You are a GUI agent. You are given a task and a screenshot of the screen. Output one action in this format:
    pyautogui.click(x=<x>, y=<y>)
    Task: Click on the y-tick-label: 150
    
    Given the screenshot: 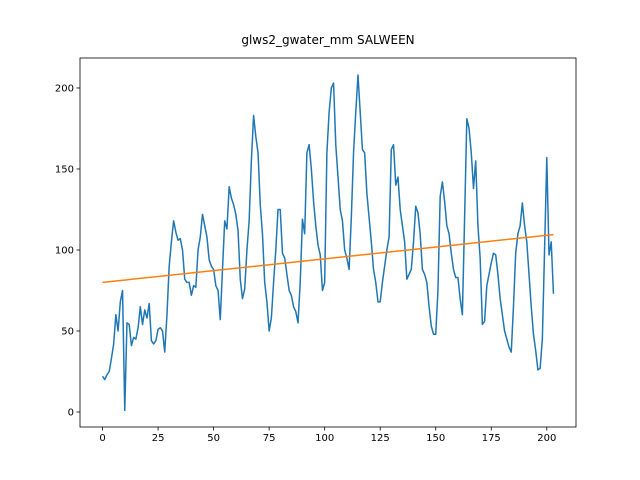 What is the action you would take?
    pyautogui.click(x=64, y=169)
    